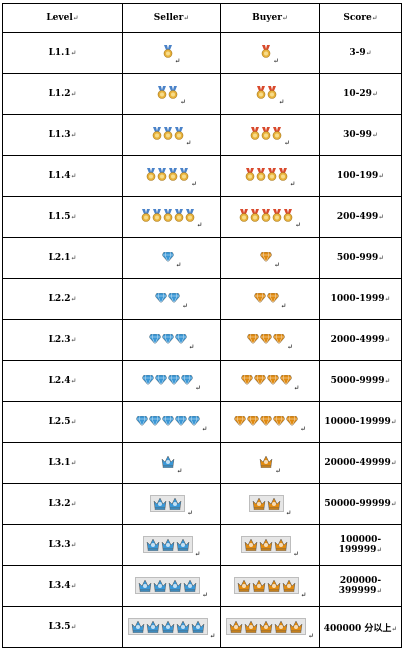 This screenshot has height=648, width=403. What do you see at coordinates (62, 135) in the screenshot?
I see `level-cell: L1.3↵` at bounding box center [62, 135].